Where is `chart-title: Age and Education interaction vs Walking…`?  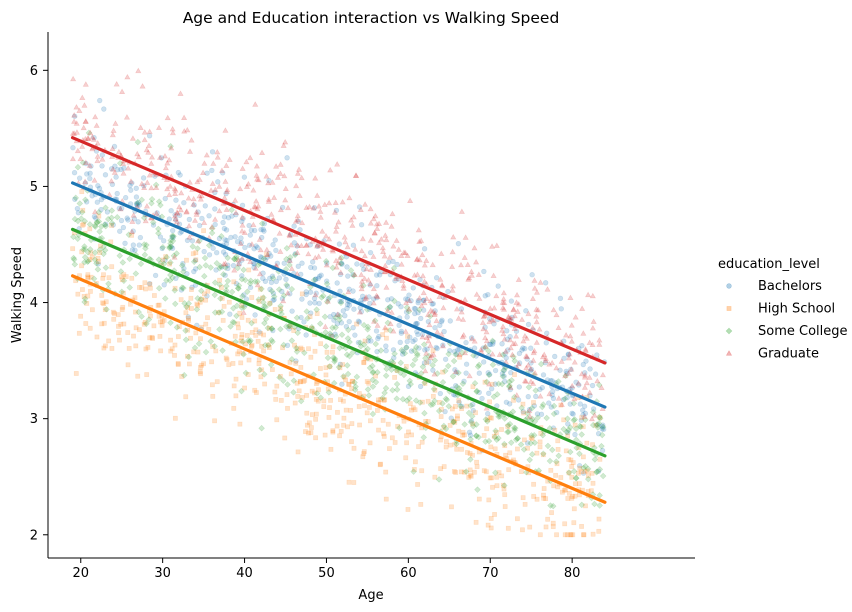
chart-title: Age and Education interaction vs Walking… is located at coordinates (371, 18).